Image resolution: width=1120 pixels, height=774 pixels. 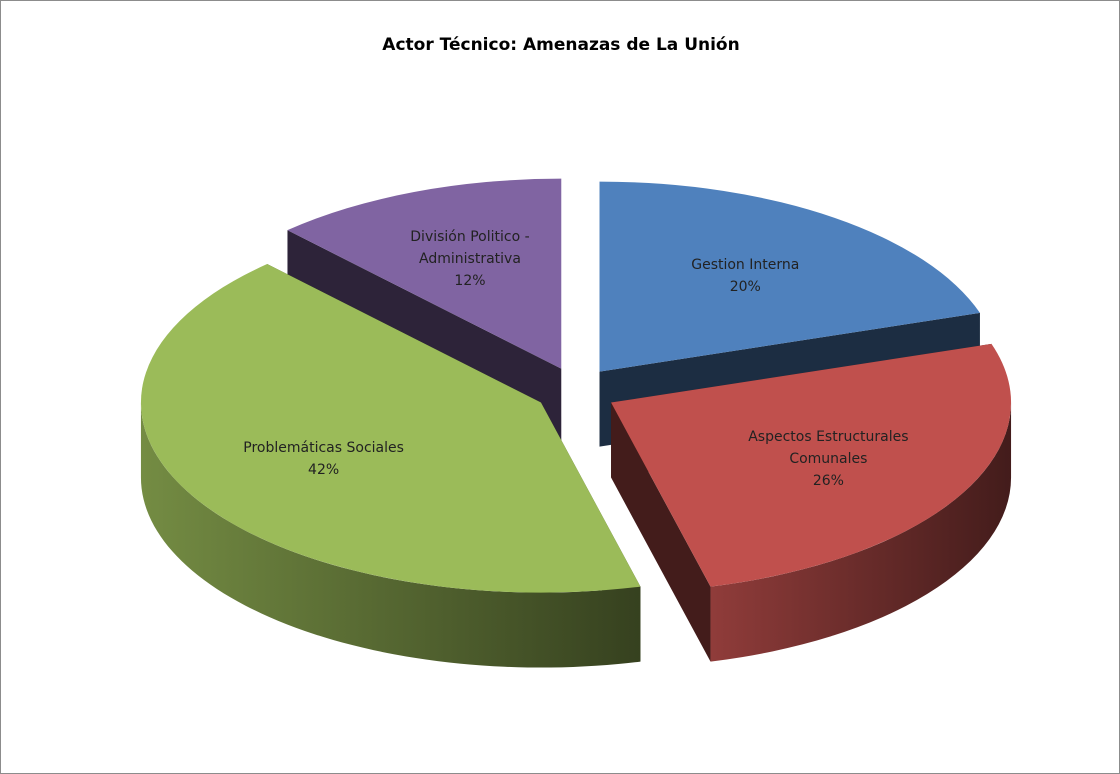 What do you see at coordinates (828, 481) in the screenshot?
I see `value-label: 26%` at bounding box center [828, 481].